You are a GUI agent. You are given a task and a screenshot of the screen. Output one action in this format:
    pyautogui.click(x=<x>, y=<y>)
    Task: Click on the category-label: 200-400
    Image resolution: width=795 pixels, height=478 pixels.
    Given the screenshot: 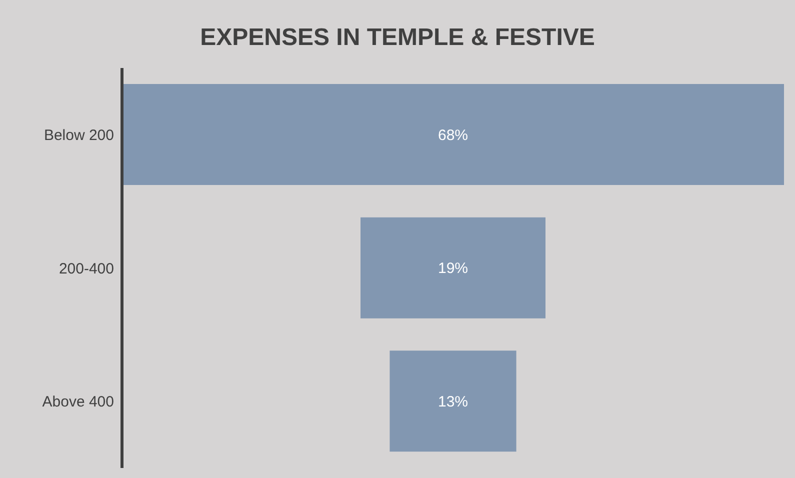 What is the action you would take?
    pyautogui.click(x=86, y=269)
    